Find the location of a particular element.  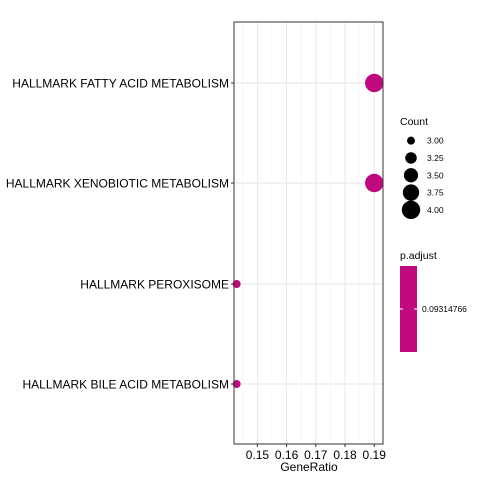

count-legend-label: 3.75 is located at coordinates (435, 193).